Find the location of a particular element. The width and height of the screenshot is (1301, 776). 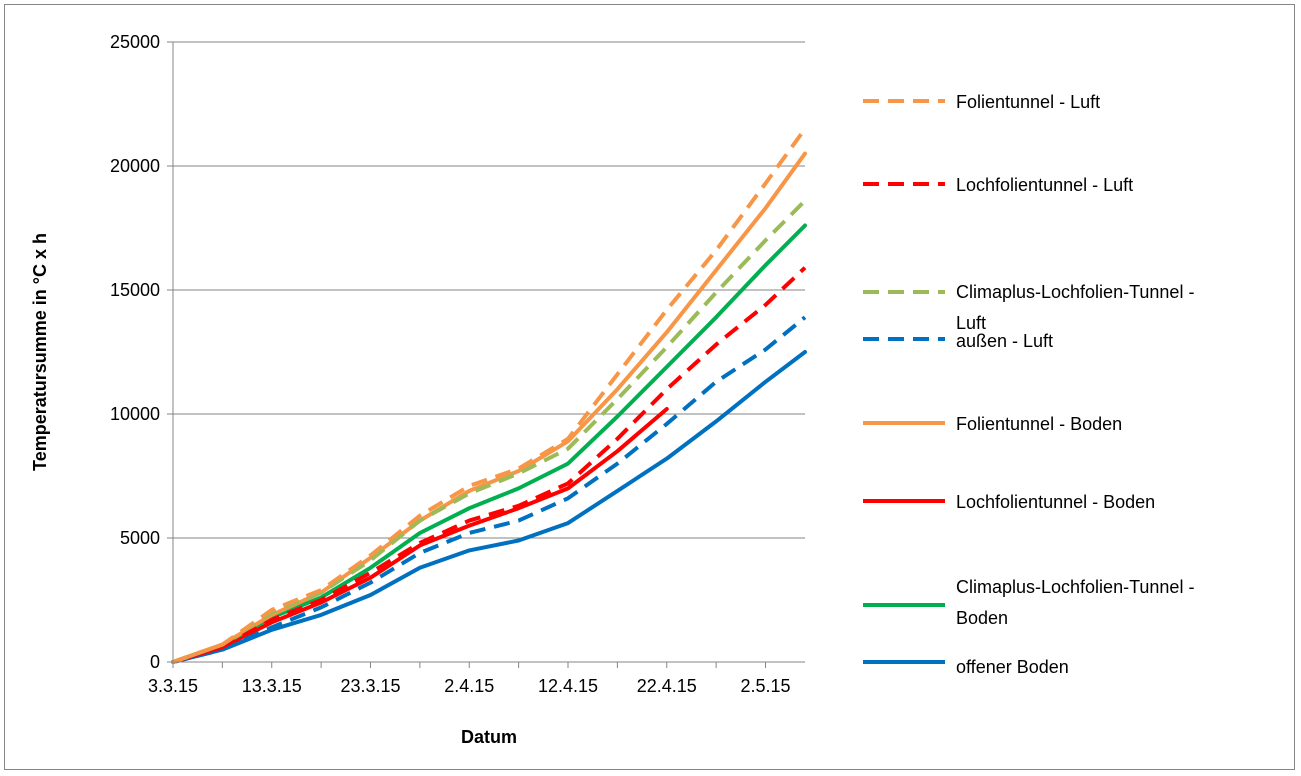

legend-label: außen - Luft is located at coordinates (1004, 341).